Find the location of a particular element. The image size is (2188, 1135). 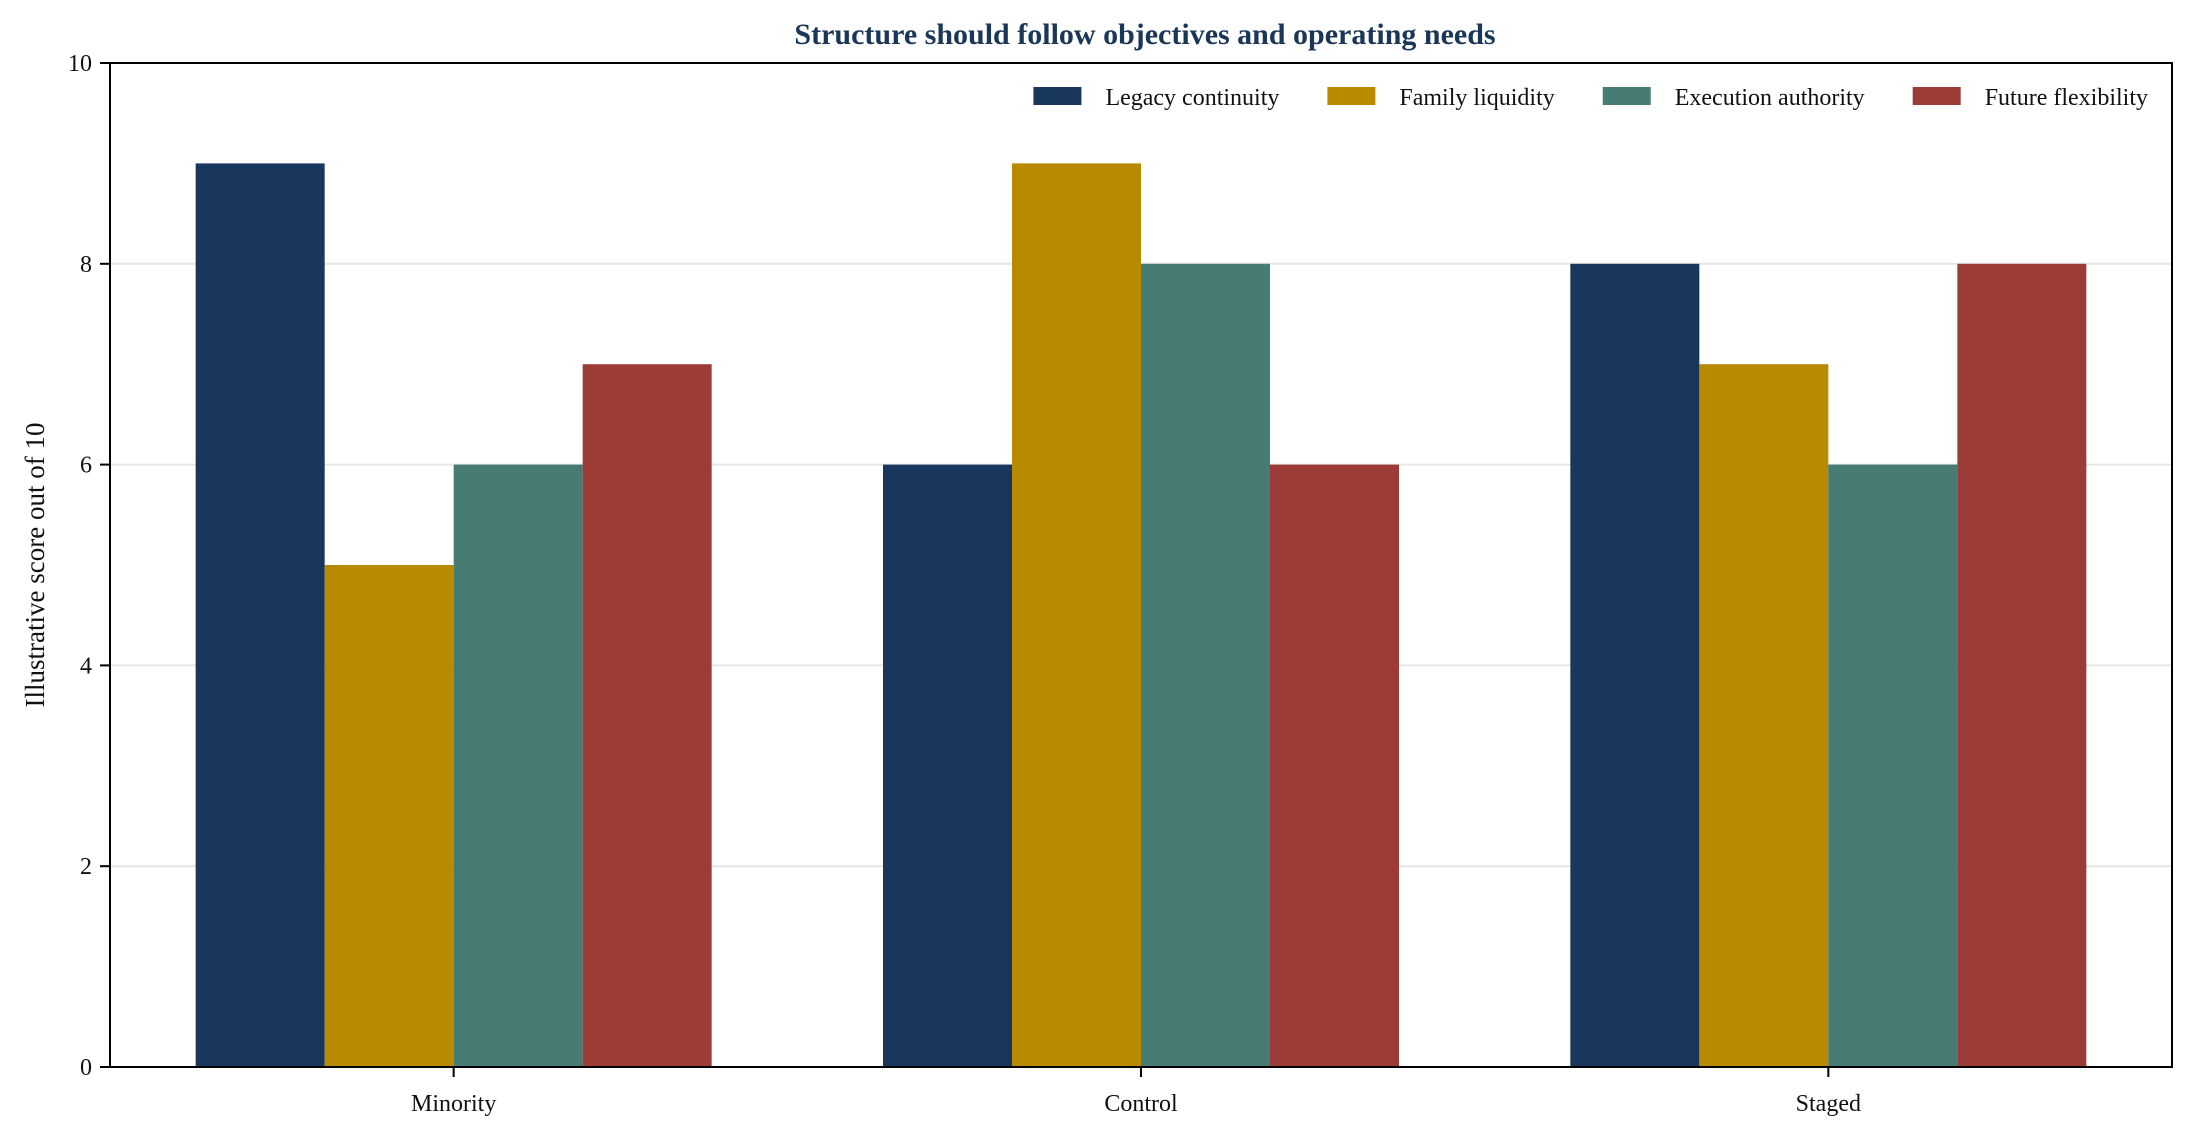

legend-label-legacy-continuity: Legacy continuity is located at coordinates (1192, 98).